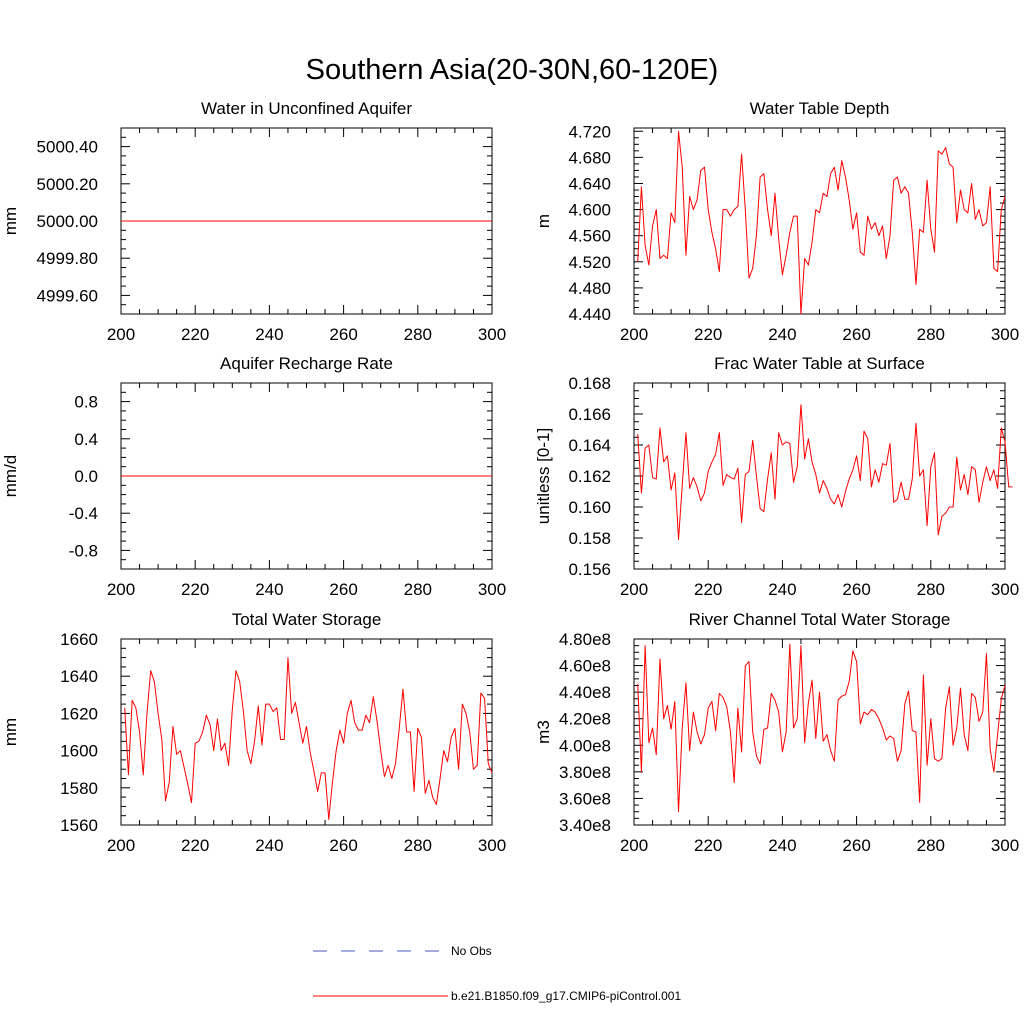  What do you see at coordinates (585, 772) in the screenshot?
I see `y-tick-label: 3.80e8` at bounding box center [585, 772].